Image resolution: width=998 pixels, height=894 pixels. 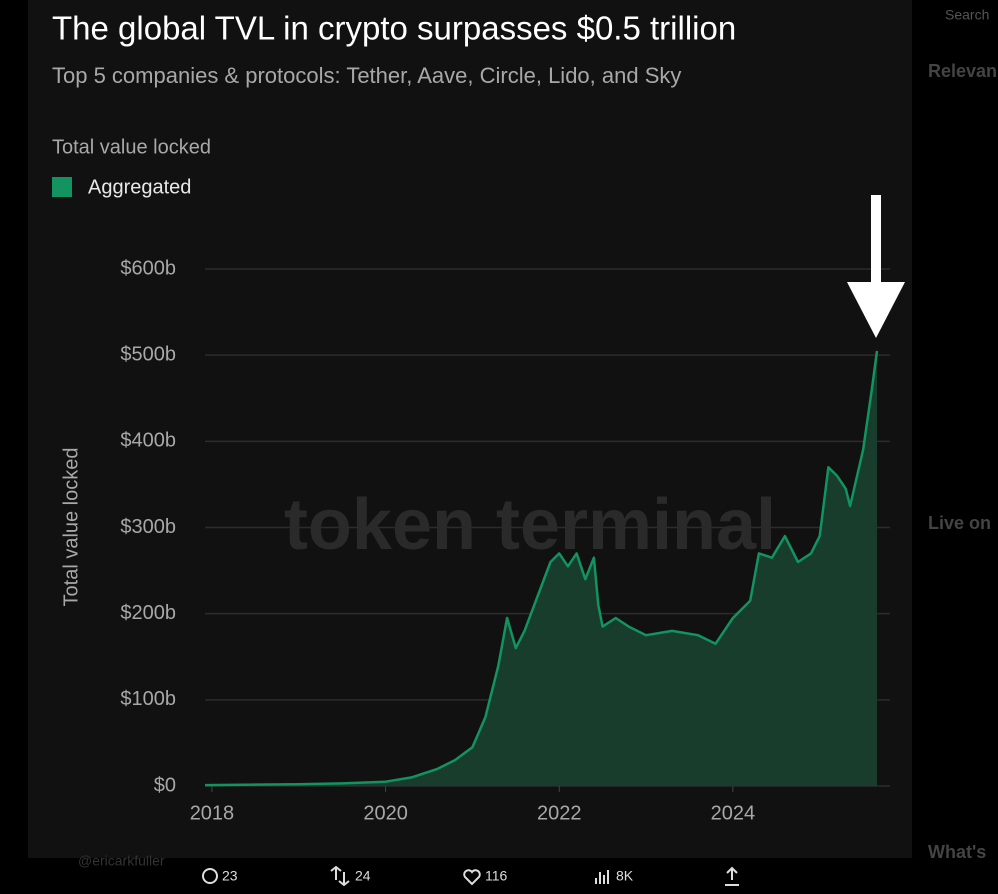 What do you see at coordinates (131, 147) in the screenshot?
I see `legend-title: Total value locked` at bounding box center [131, 147].